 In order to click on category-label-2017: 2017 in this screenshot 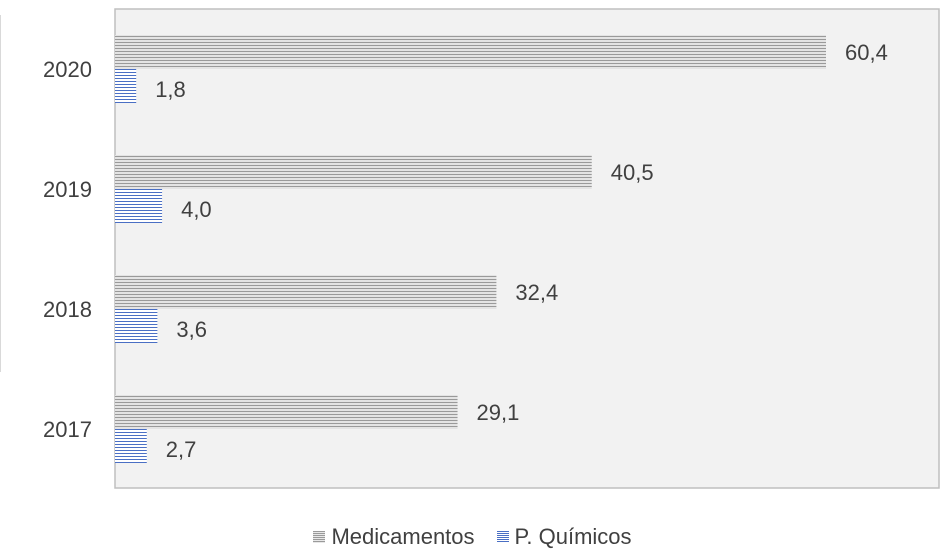, I will do `click(67, 429)`.